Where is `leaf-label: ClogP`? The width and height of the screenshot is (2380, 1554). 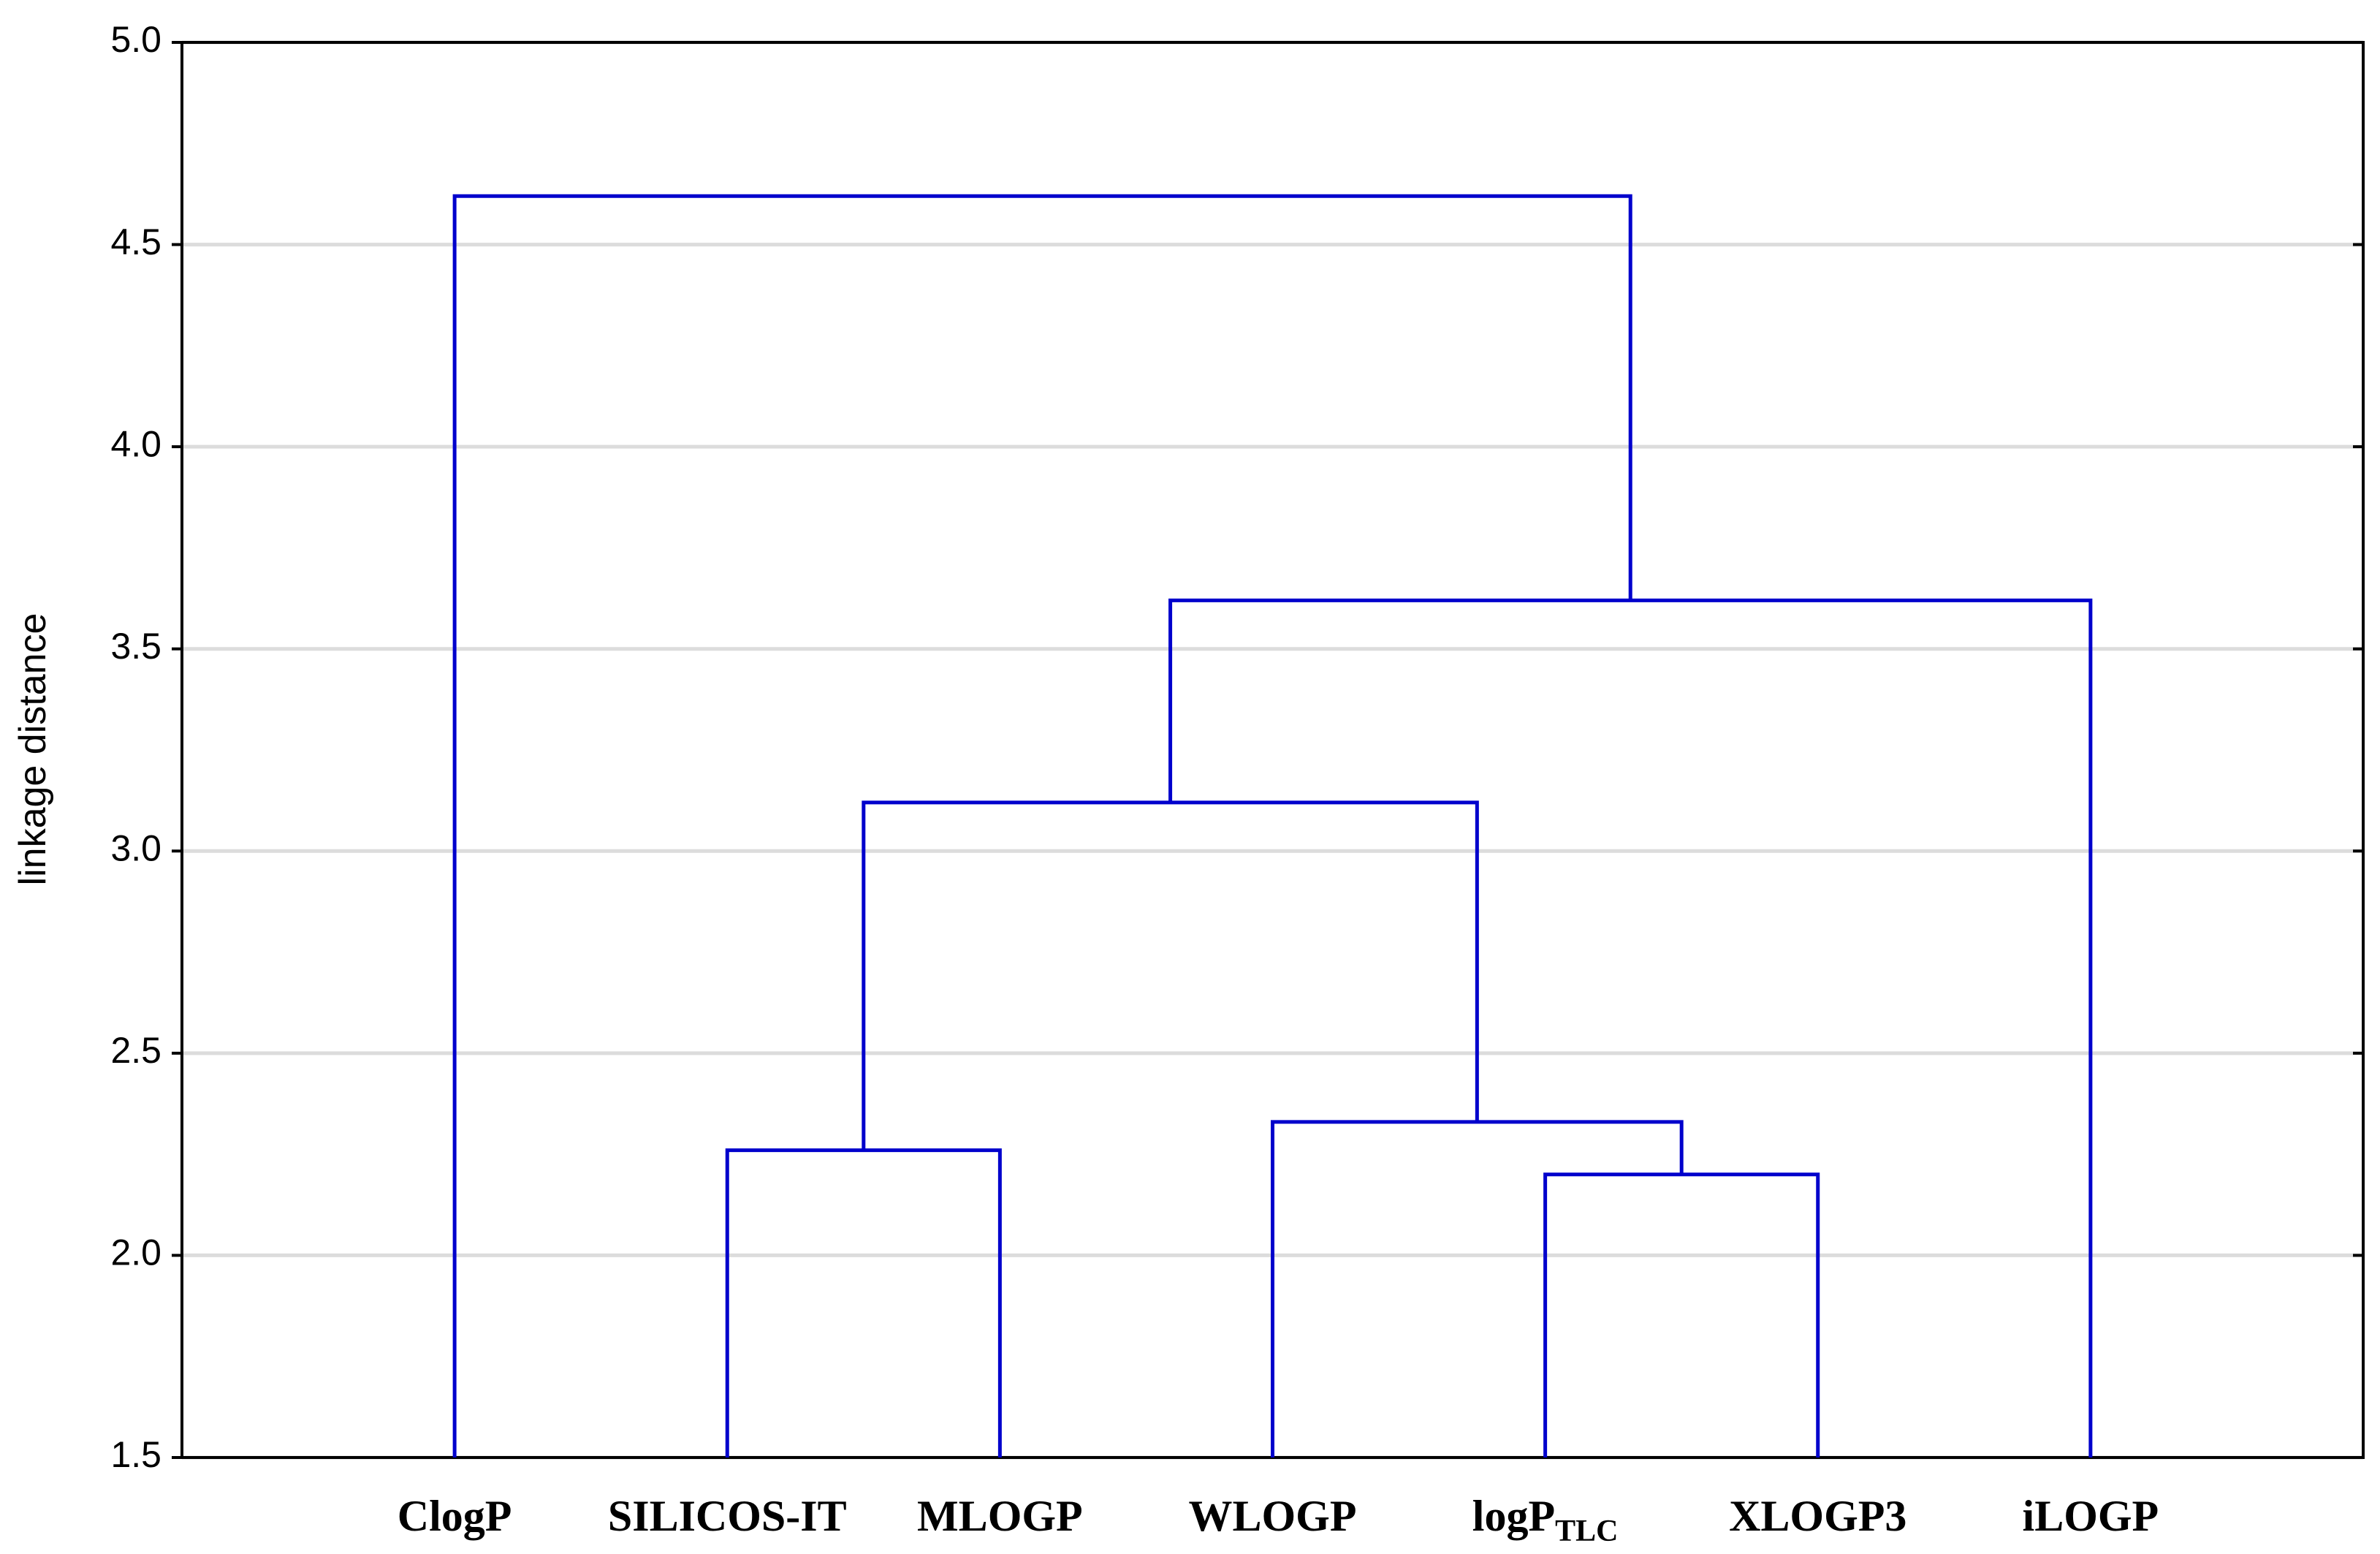 leaf-label: ClogP is located at coordinates (455, 1516).